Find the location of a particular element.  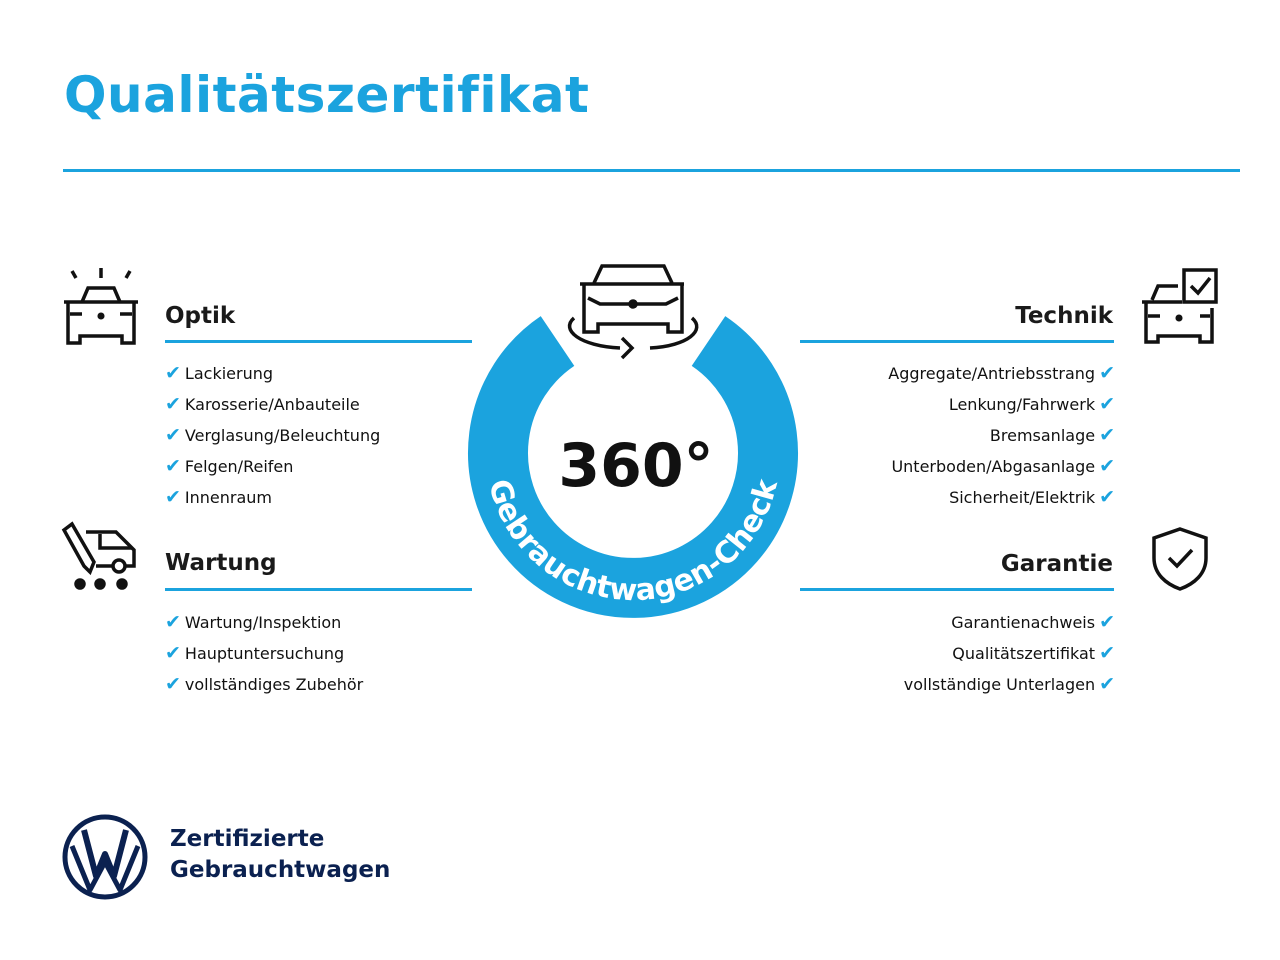

list-item: ✔ vollständiges Zubehör is located at coordinates (264, 684).